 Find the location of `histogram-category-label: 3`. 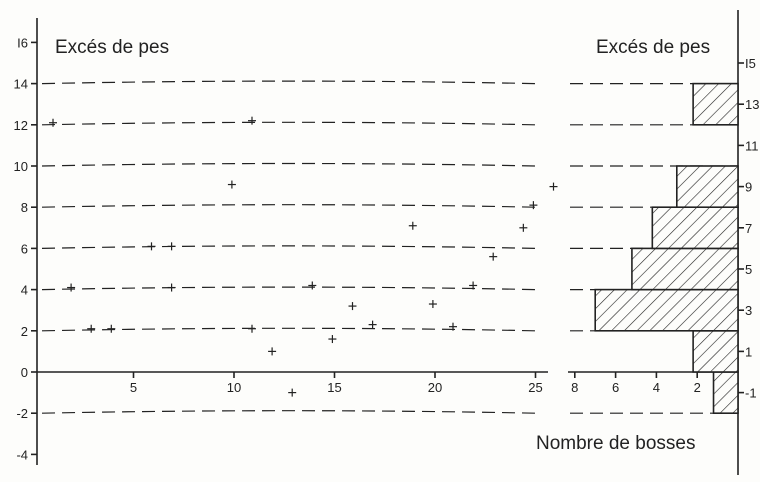

histogram-category-label: 3 is located at coordinates (748, 310).